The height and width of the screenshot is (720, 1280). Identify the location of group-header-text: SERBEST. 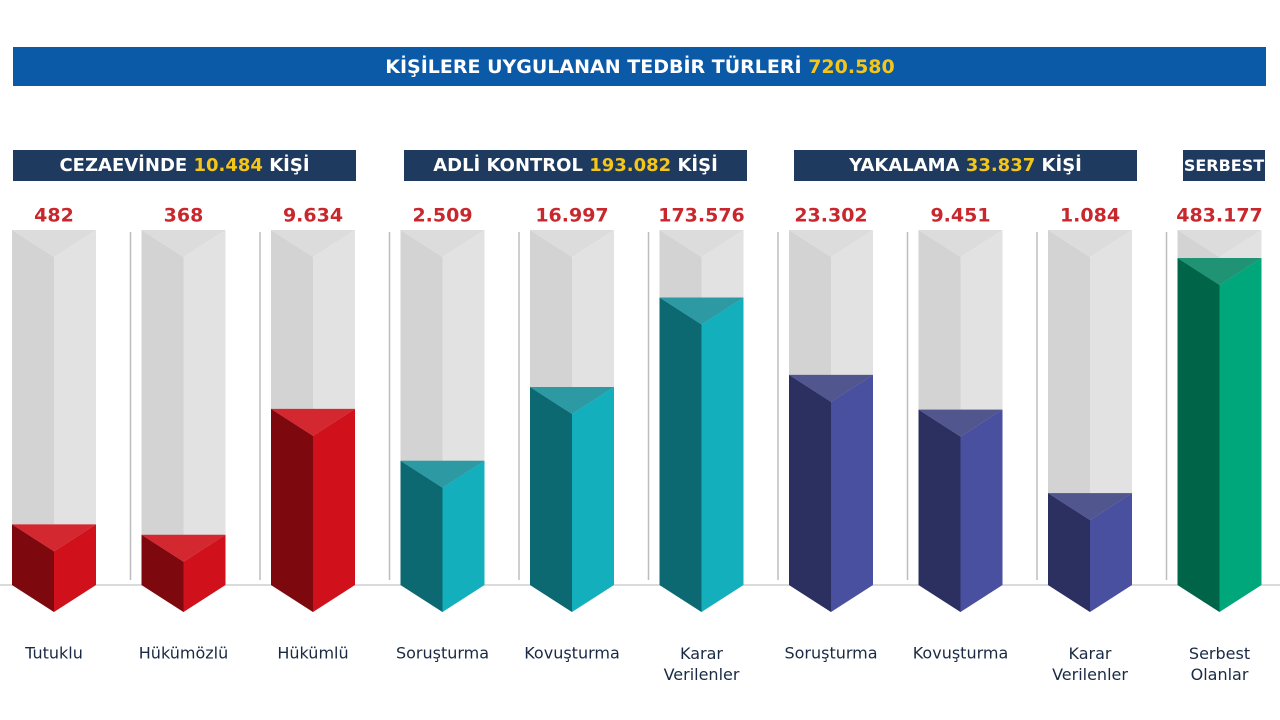
(1224, 165).